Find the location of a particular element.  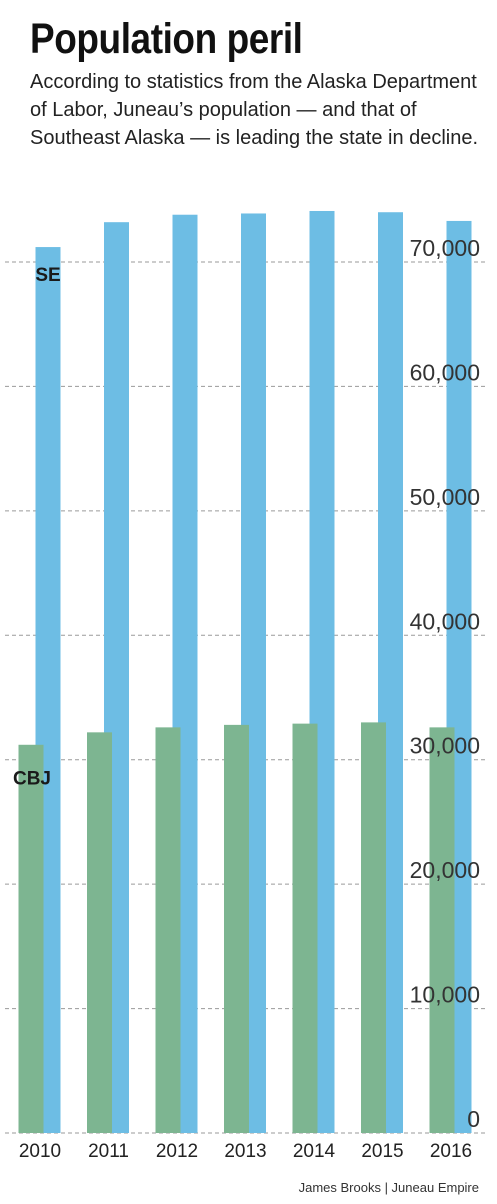

x-tick-label: 2010 is located at coordinates (40, 1151).